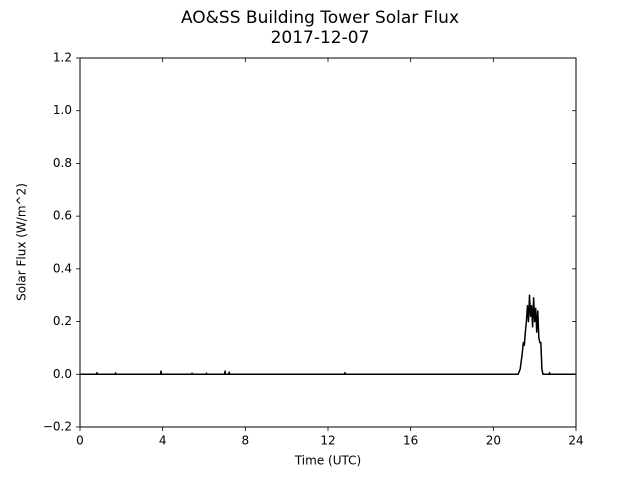  Describe the element at coordinates (62, 110) in the screenshot. I see `y-tick-label: 1.0` at that location.